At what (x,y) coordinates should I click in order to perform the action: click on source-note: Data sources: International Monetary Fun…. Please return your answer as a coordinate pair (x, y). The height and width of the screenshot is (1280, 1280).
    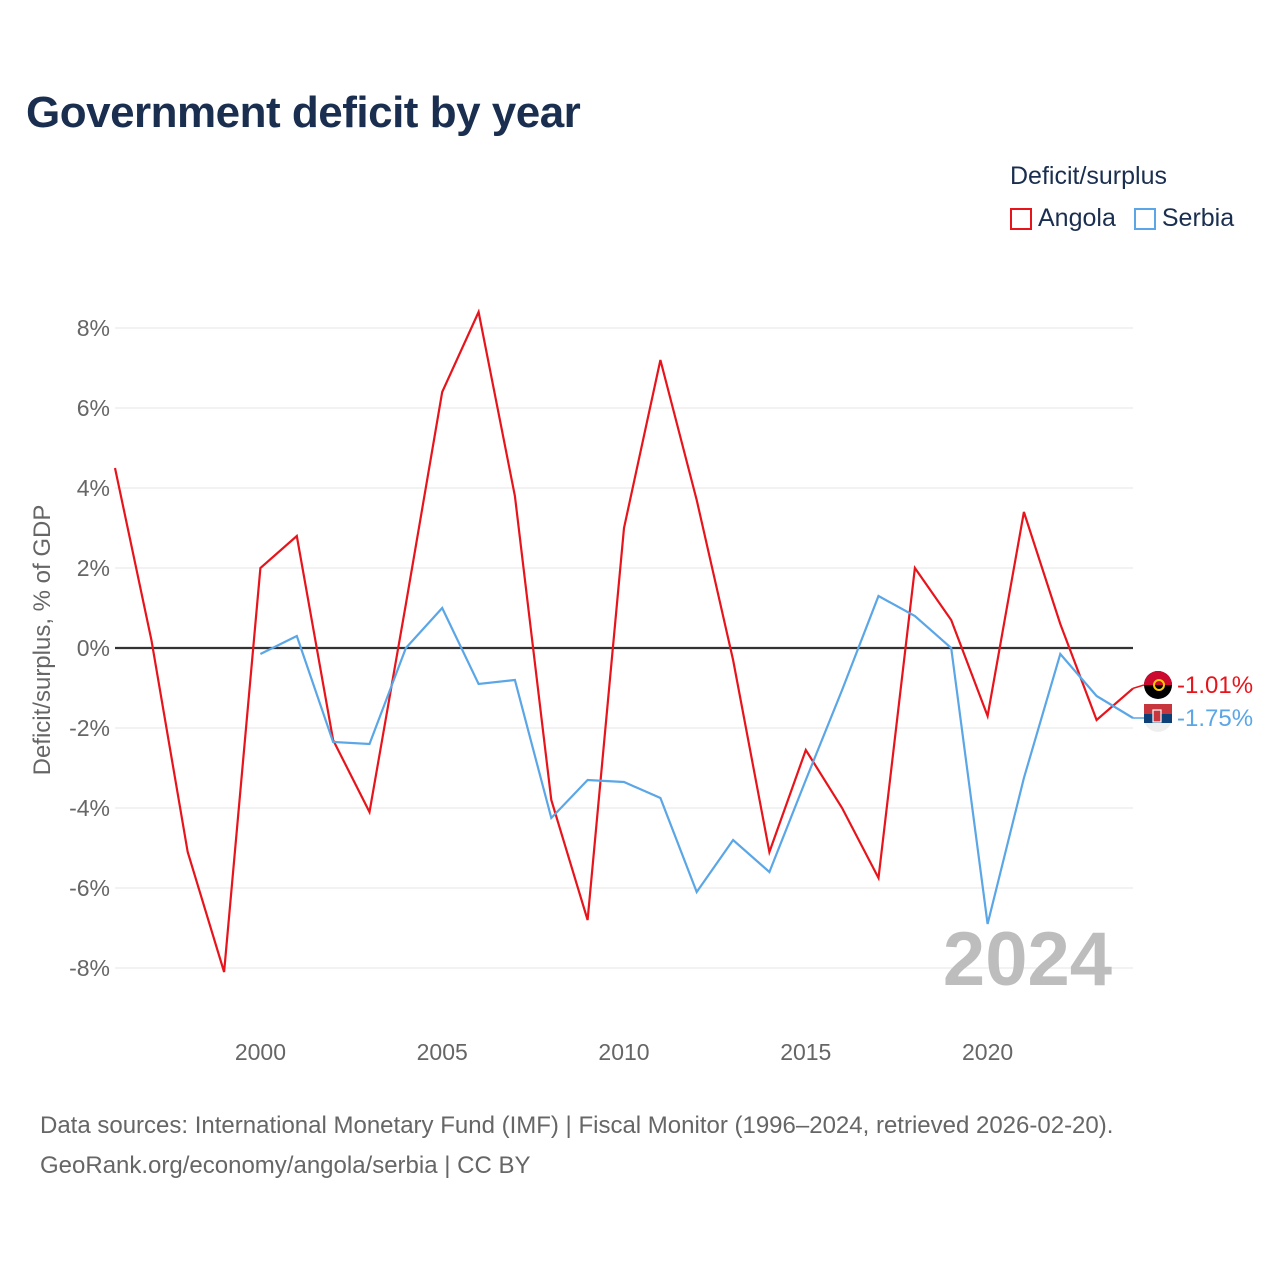
    Looking at the image, I should click on (576, 1146).